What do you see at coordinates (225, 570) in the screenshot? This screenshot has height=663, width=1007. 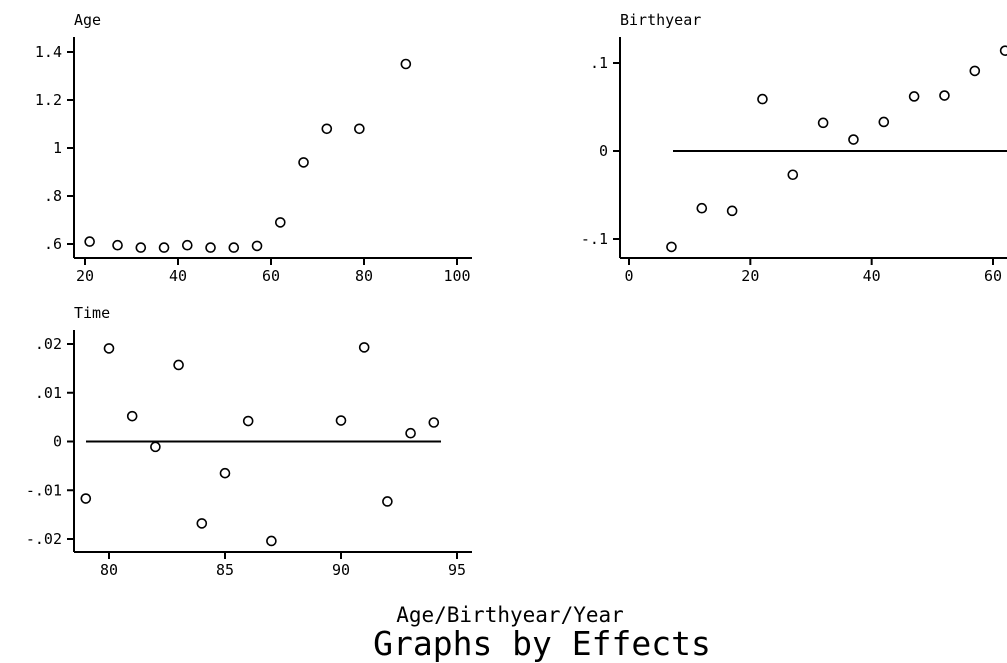 I see `x-tick-label: 85` at bounding box center [225, 570].